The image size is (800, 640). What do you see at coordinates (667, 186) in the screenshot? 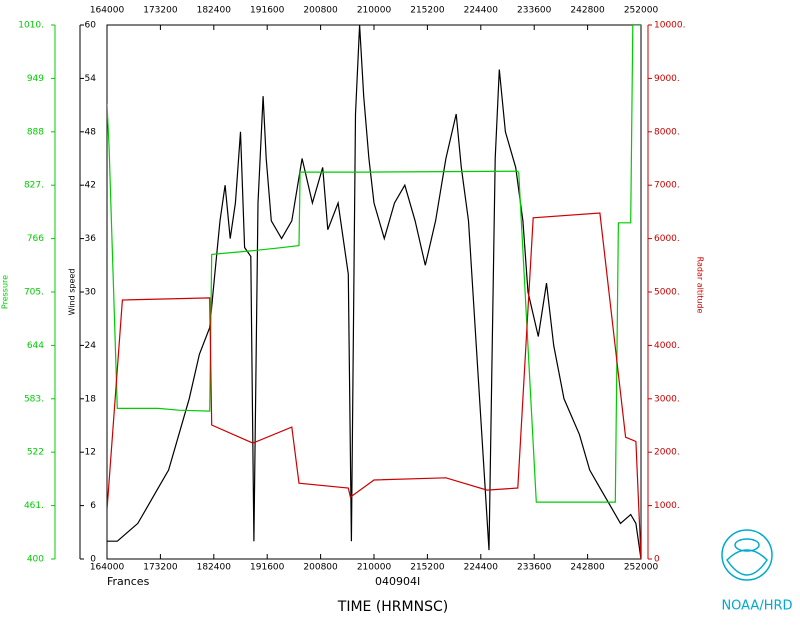
I see `y3-tick-label: 7000.` at bounding box center [667, 186].